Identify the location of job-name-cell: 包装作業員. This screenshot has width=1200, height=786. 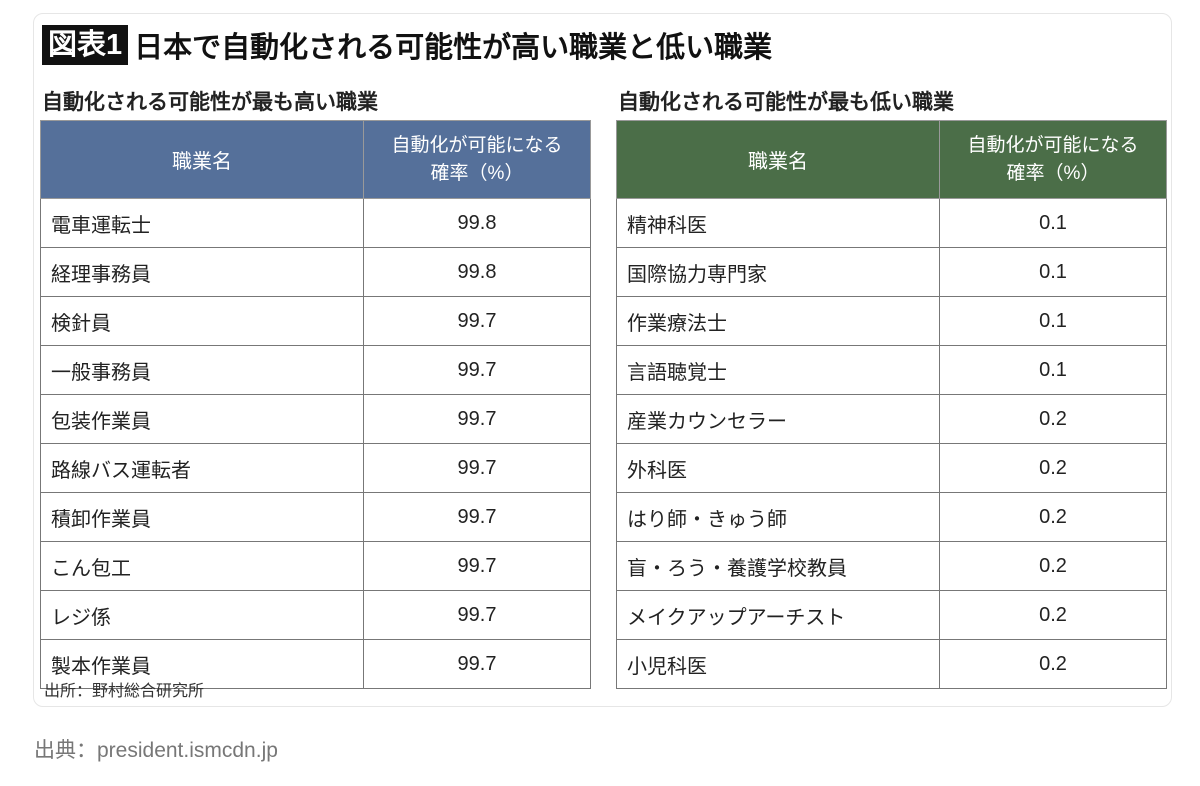
(202, 419).